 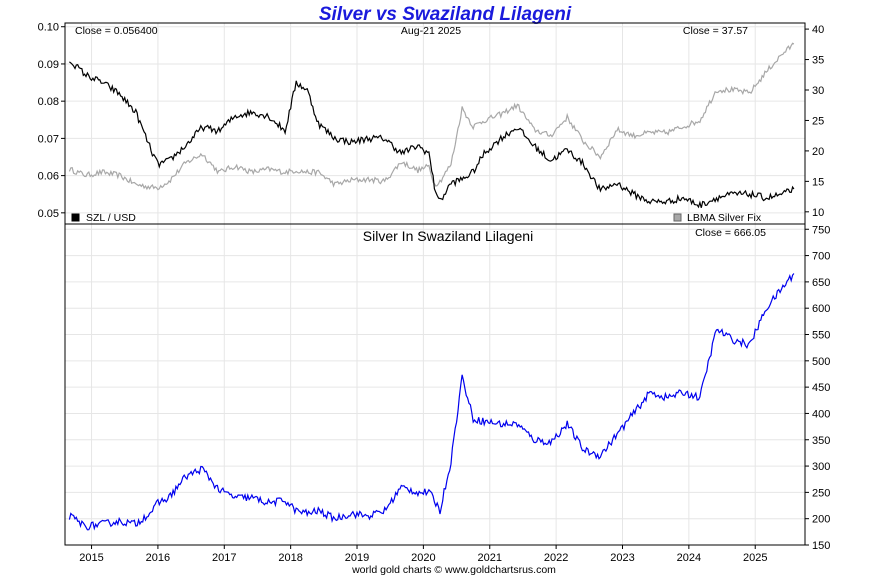 What do you see at coordinates (48, 28) in the screenshot?
I see `left-tick-label: 0.10` at bounding box center [48, 28].